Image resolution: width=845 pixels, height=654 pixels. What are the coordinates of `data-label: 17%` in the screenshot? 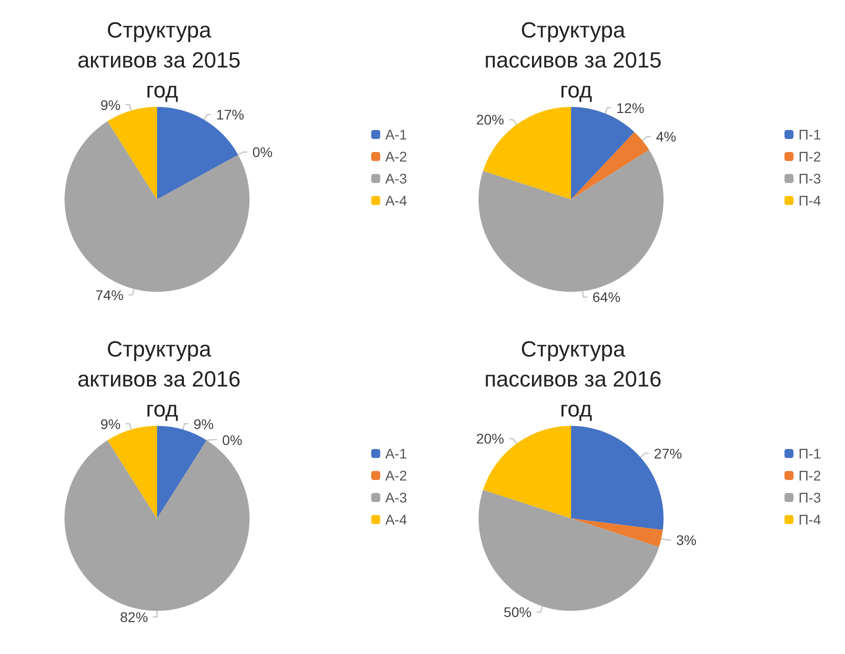 It's located at (230, 114).